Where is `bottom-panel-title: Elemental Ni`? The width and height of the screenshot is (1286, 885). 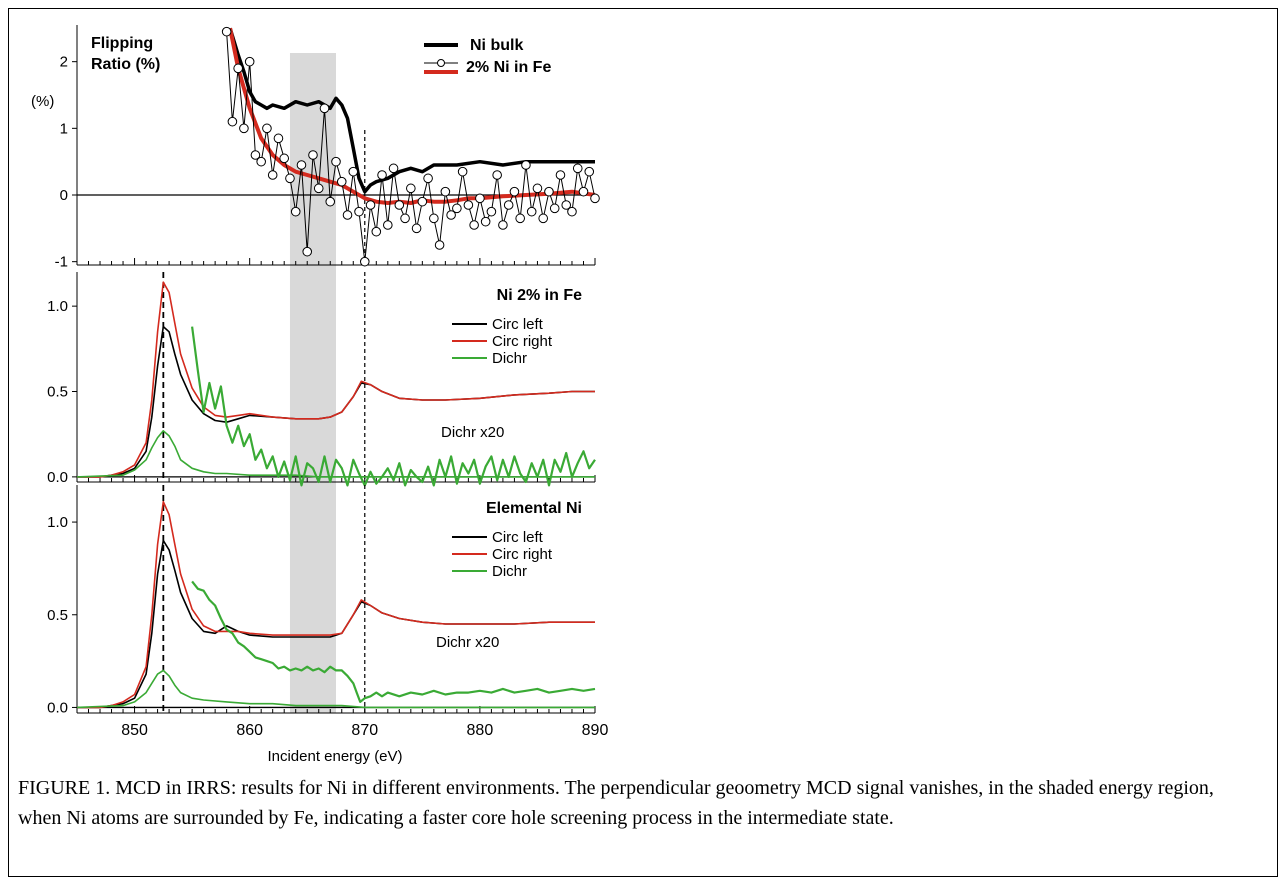
bottom-panel-title: Elemental Ni is located at coordinates (534, 508).